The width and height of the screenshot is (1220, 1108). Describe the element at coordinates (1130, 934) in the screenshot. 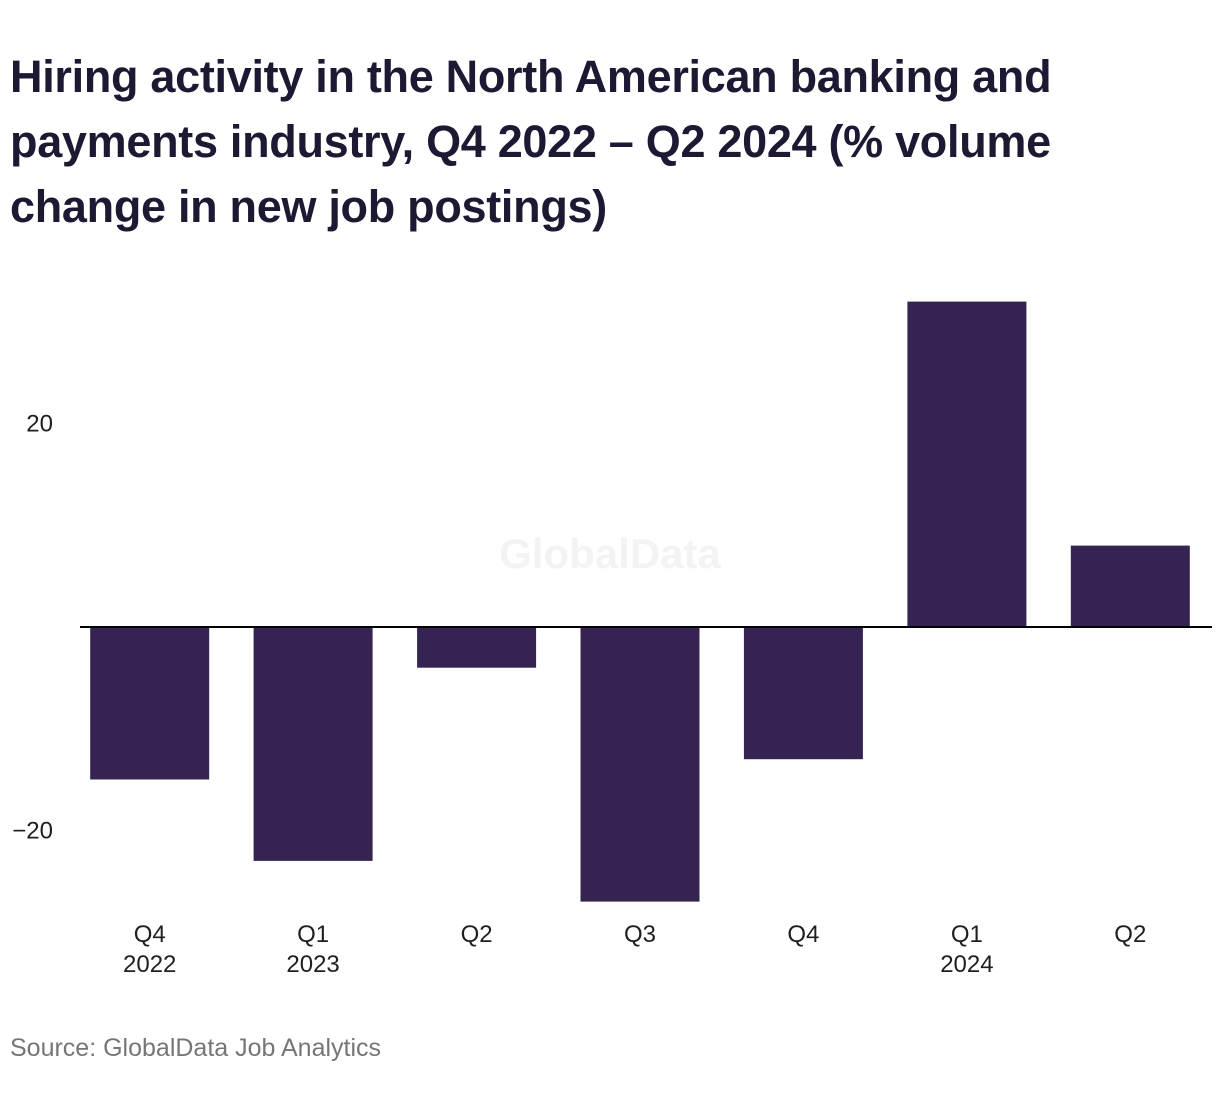

I see `x-tick-label-6: Q2` at that location.